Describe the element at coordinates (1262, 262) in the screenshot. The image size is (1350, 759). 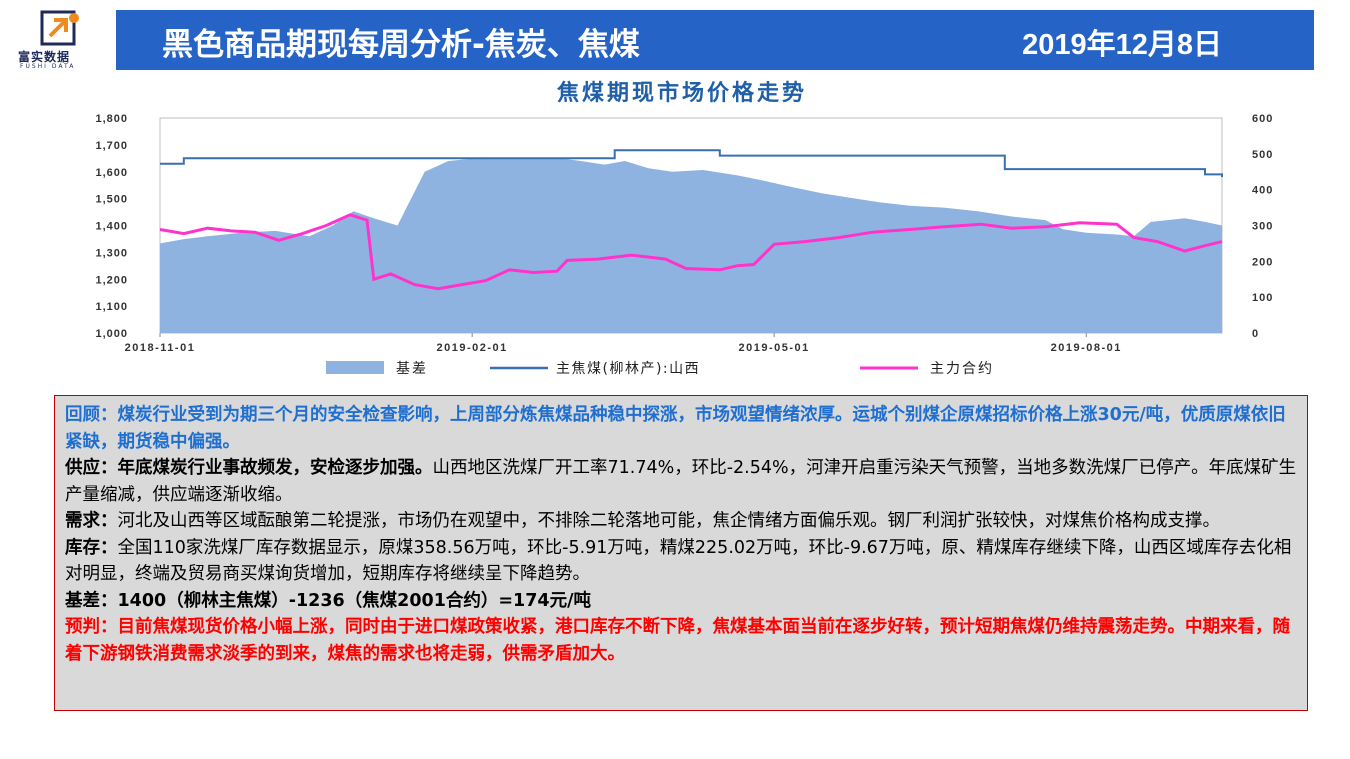
I see `y-right-tick-label: 200` at that location.